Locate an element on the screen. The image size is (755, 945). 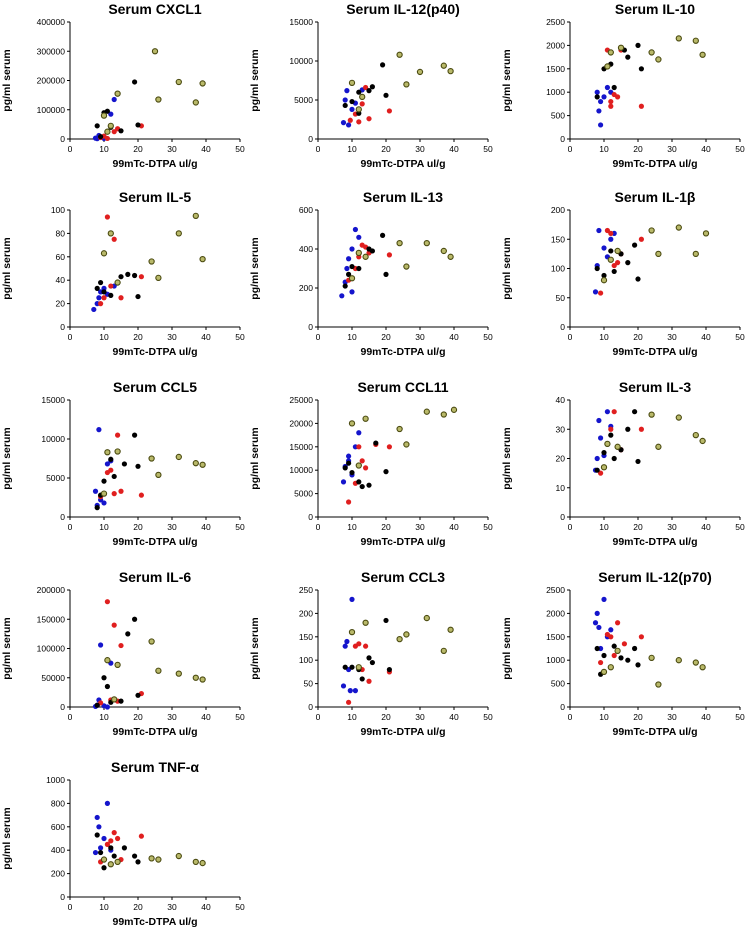
y-tick-label: 1500 is located at coordinates (555, 69).